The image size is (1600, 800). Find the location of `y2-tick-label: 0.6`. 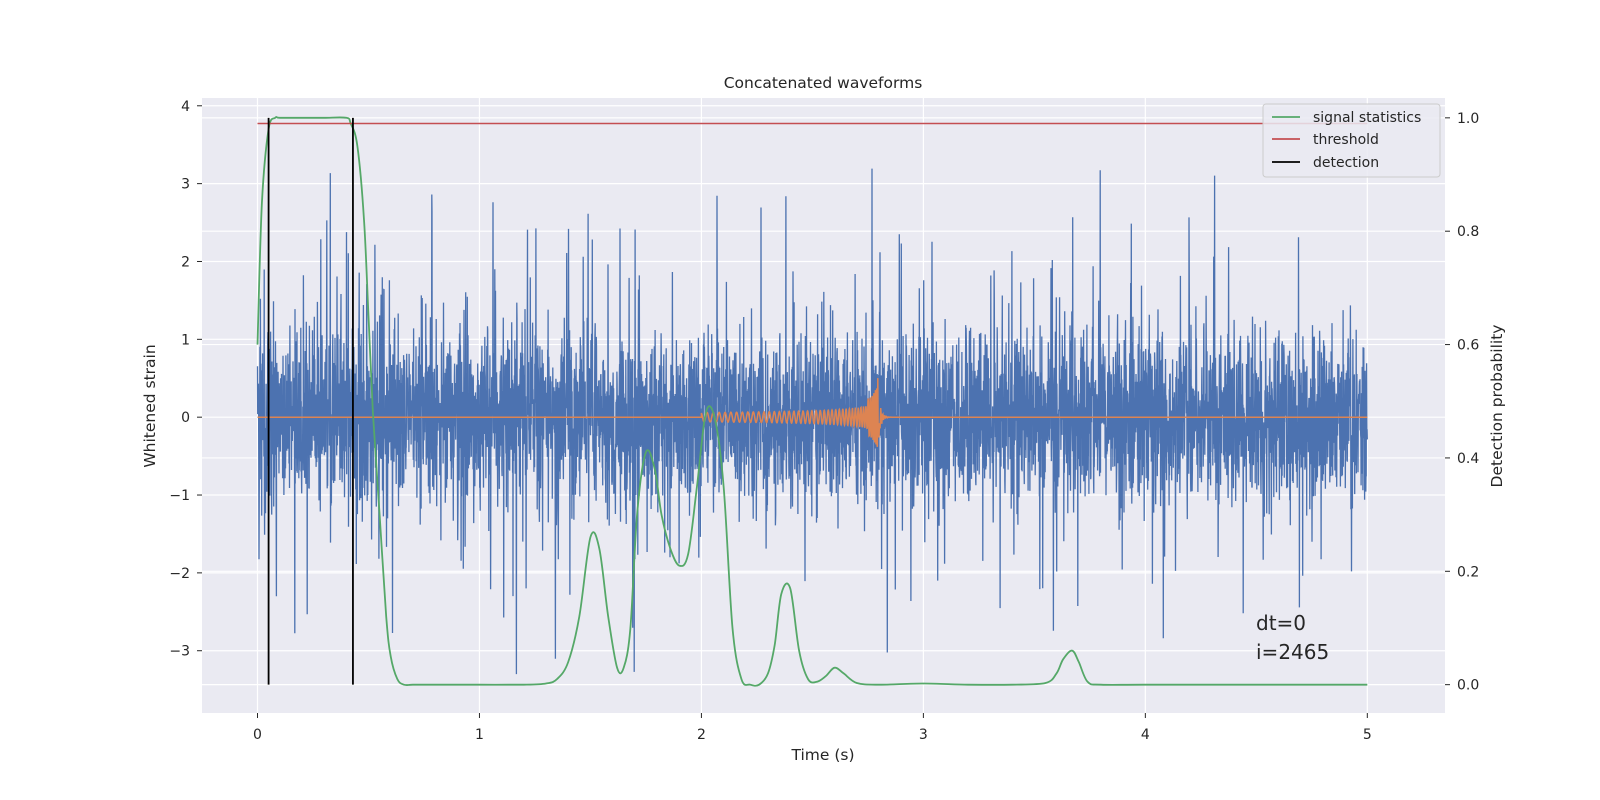

y2-tick-label: 0.6 is located at coordinates (1468, 346).